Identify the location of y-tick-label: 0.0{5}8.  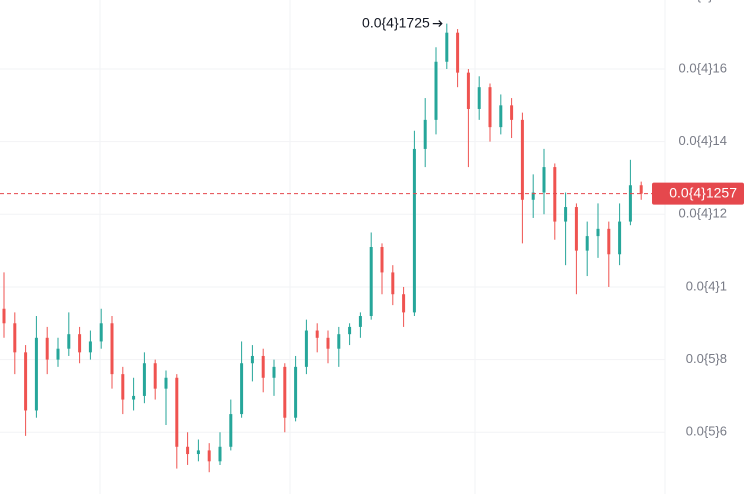
(706, 358).